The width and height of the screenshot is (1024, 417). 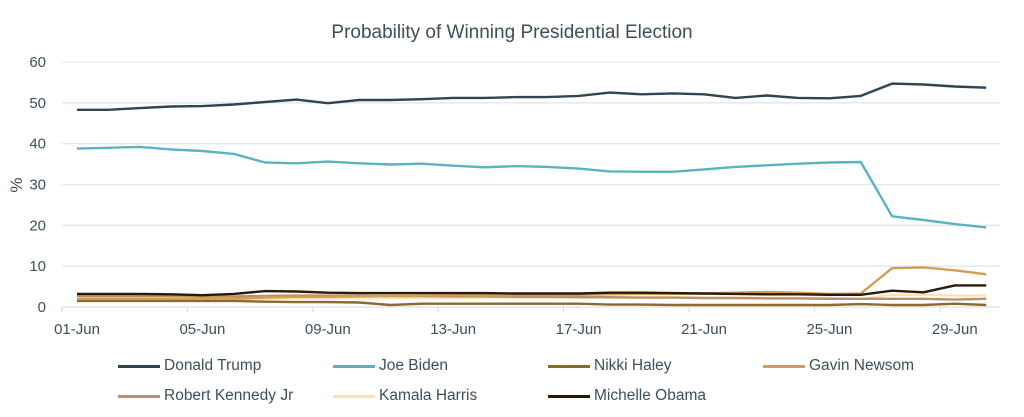 I want to click on legend-item-nikki-haley: Nikki Haley, so click(x=610, y=366).